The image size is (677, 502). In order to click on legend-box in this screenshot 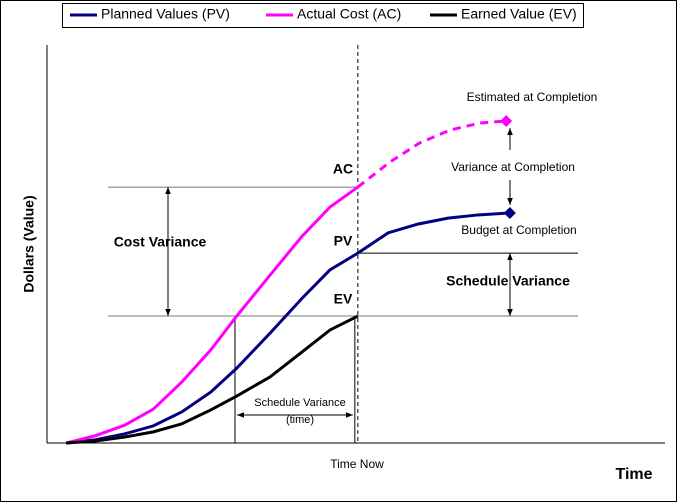, I will do `click(323, 15)`.